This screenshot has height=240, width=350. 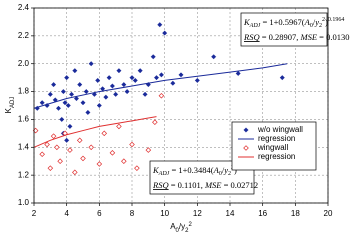 What do you see at coordinates (284, 29) in the screenshot?
I see `equation-frame` at bounding box center [284, 29].